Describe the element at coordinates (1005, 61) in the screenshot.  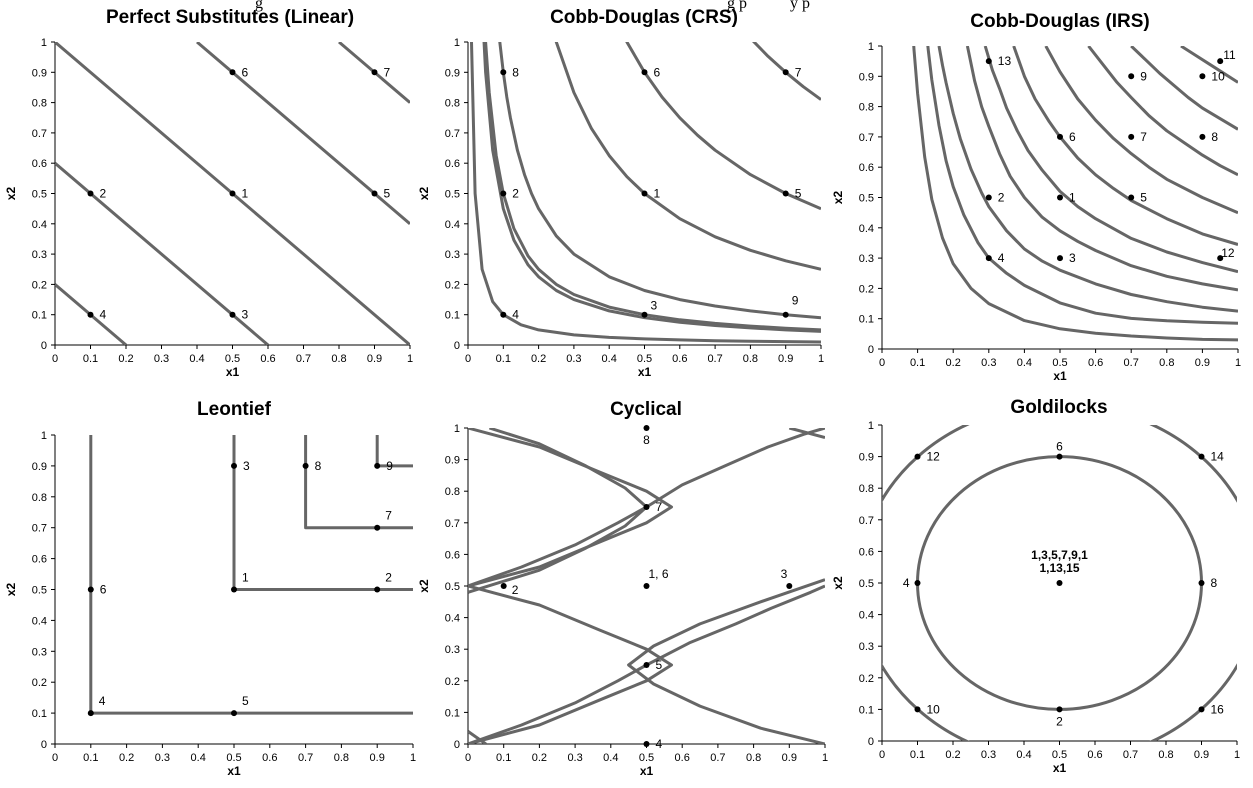
I see `point-label: 13` at that location.